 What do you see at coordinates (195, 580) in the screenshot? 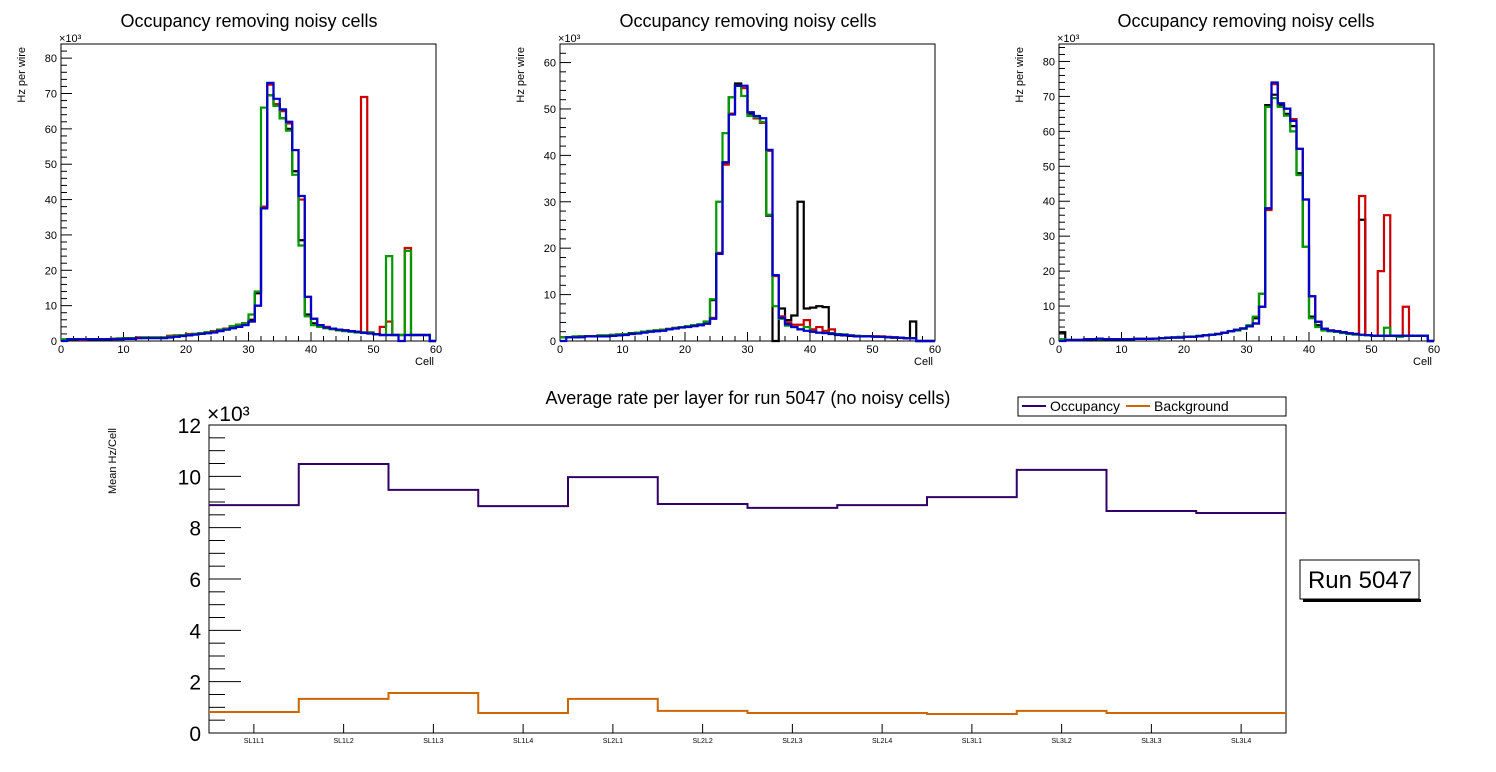
I see `y-tick-label: 6` at bounding box center [195, 580].